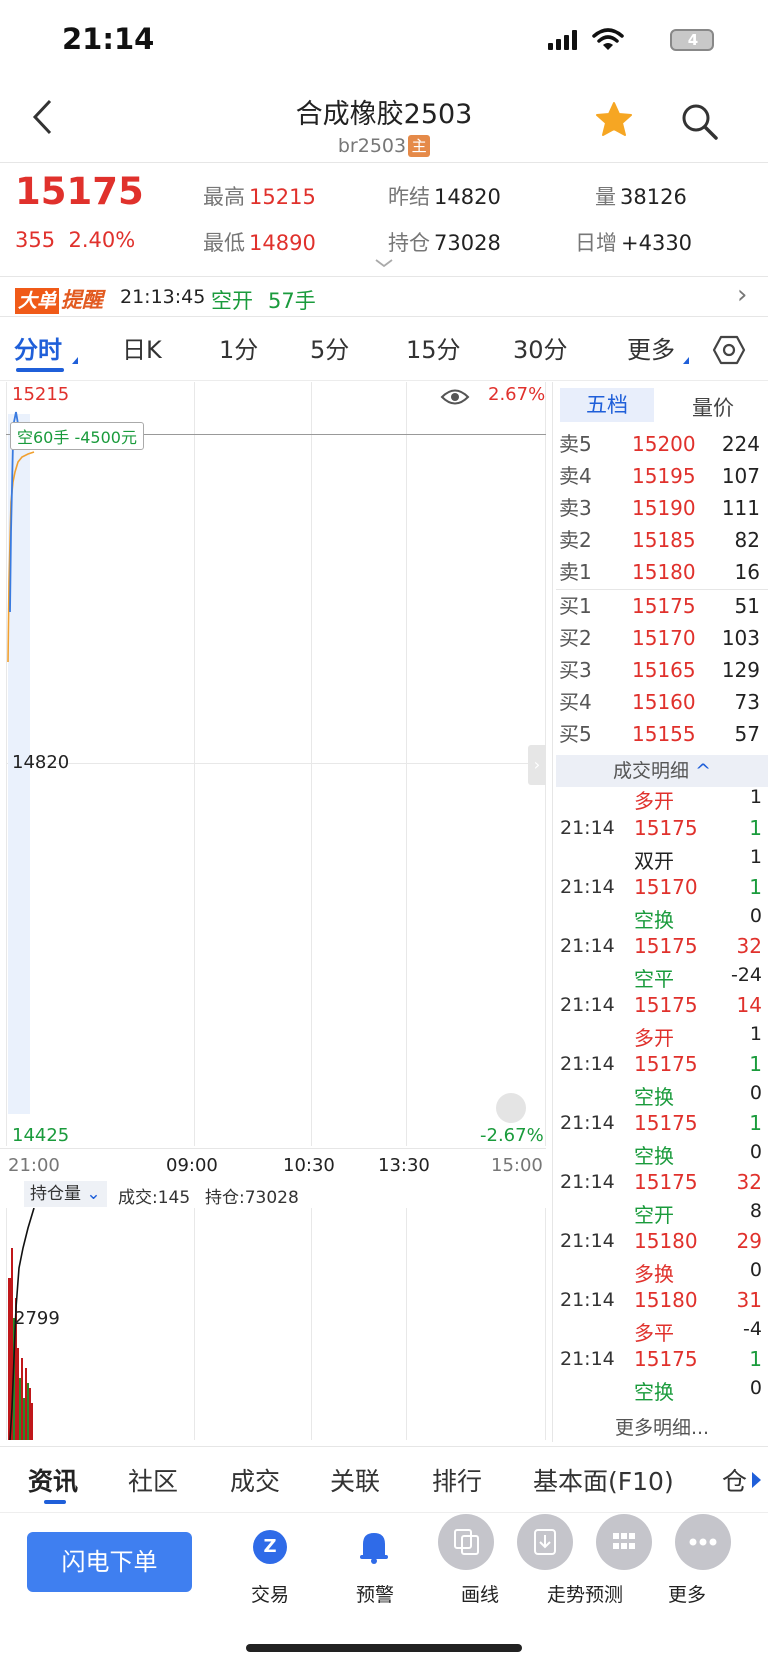 This screenshot has height=1664, width=768. Describe the element at coordinates (703, 1542) in the screenshot. I see `more-float-icon` at that location.